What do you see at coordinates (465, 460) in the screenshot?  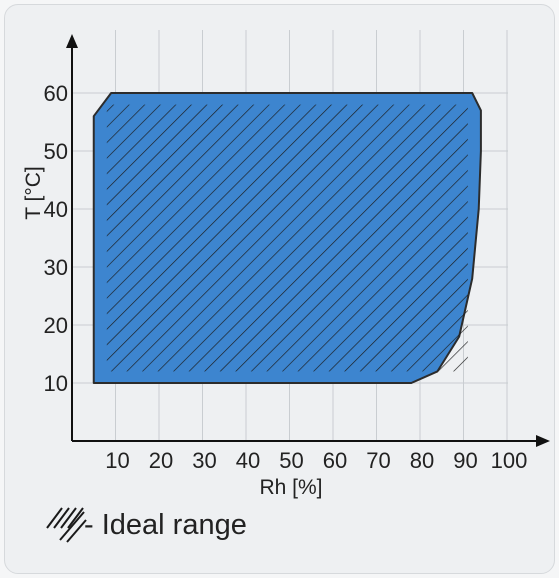 I see `x-tick-label: 90` at bounding box center [465, 460].